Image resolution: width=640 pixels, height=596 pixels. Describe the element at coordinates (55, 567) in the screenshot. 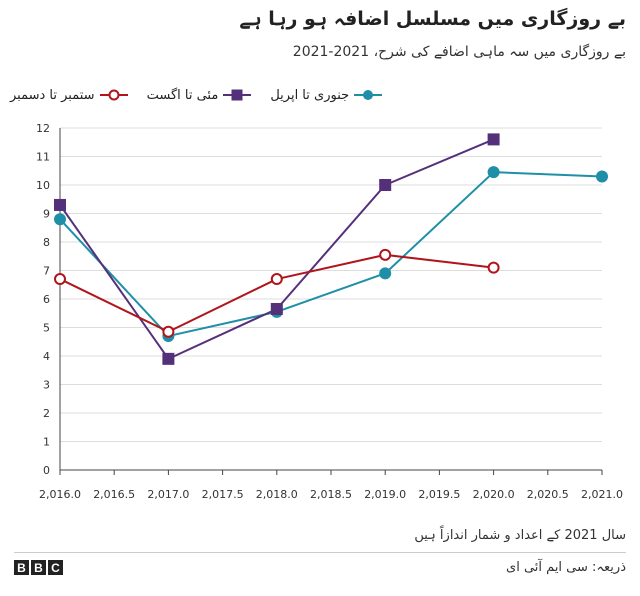

I see `bbc-logo-letter: C` at that location.